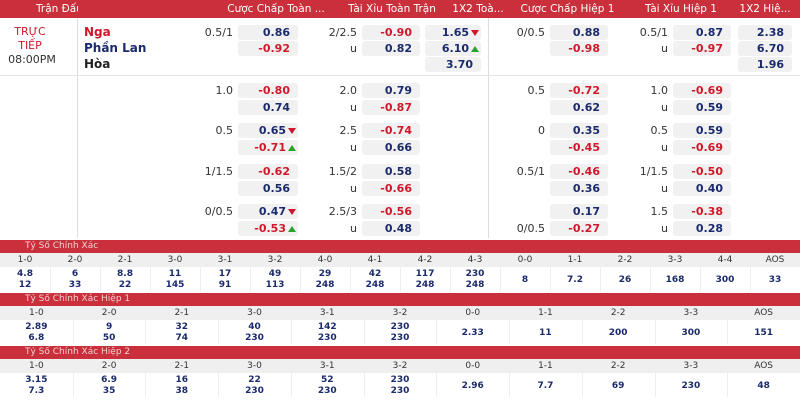 The width and height of the screenshot is (800, 400). I want to click on score-odds: 74, so click(182, 337).